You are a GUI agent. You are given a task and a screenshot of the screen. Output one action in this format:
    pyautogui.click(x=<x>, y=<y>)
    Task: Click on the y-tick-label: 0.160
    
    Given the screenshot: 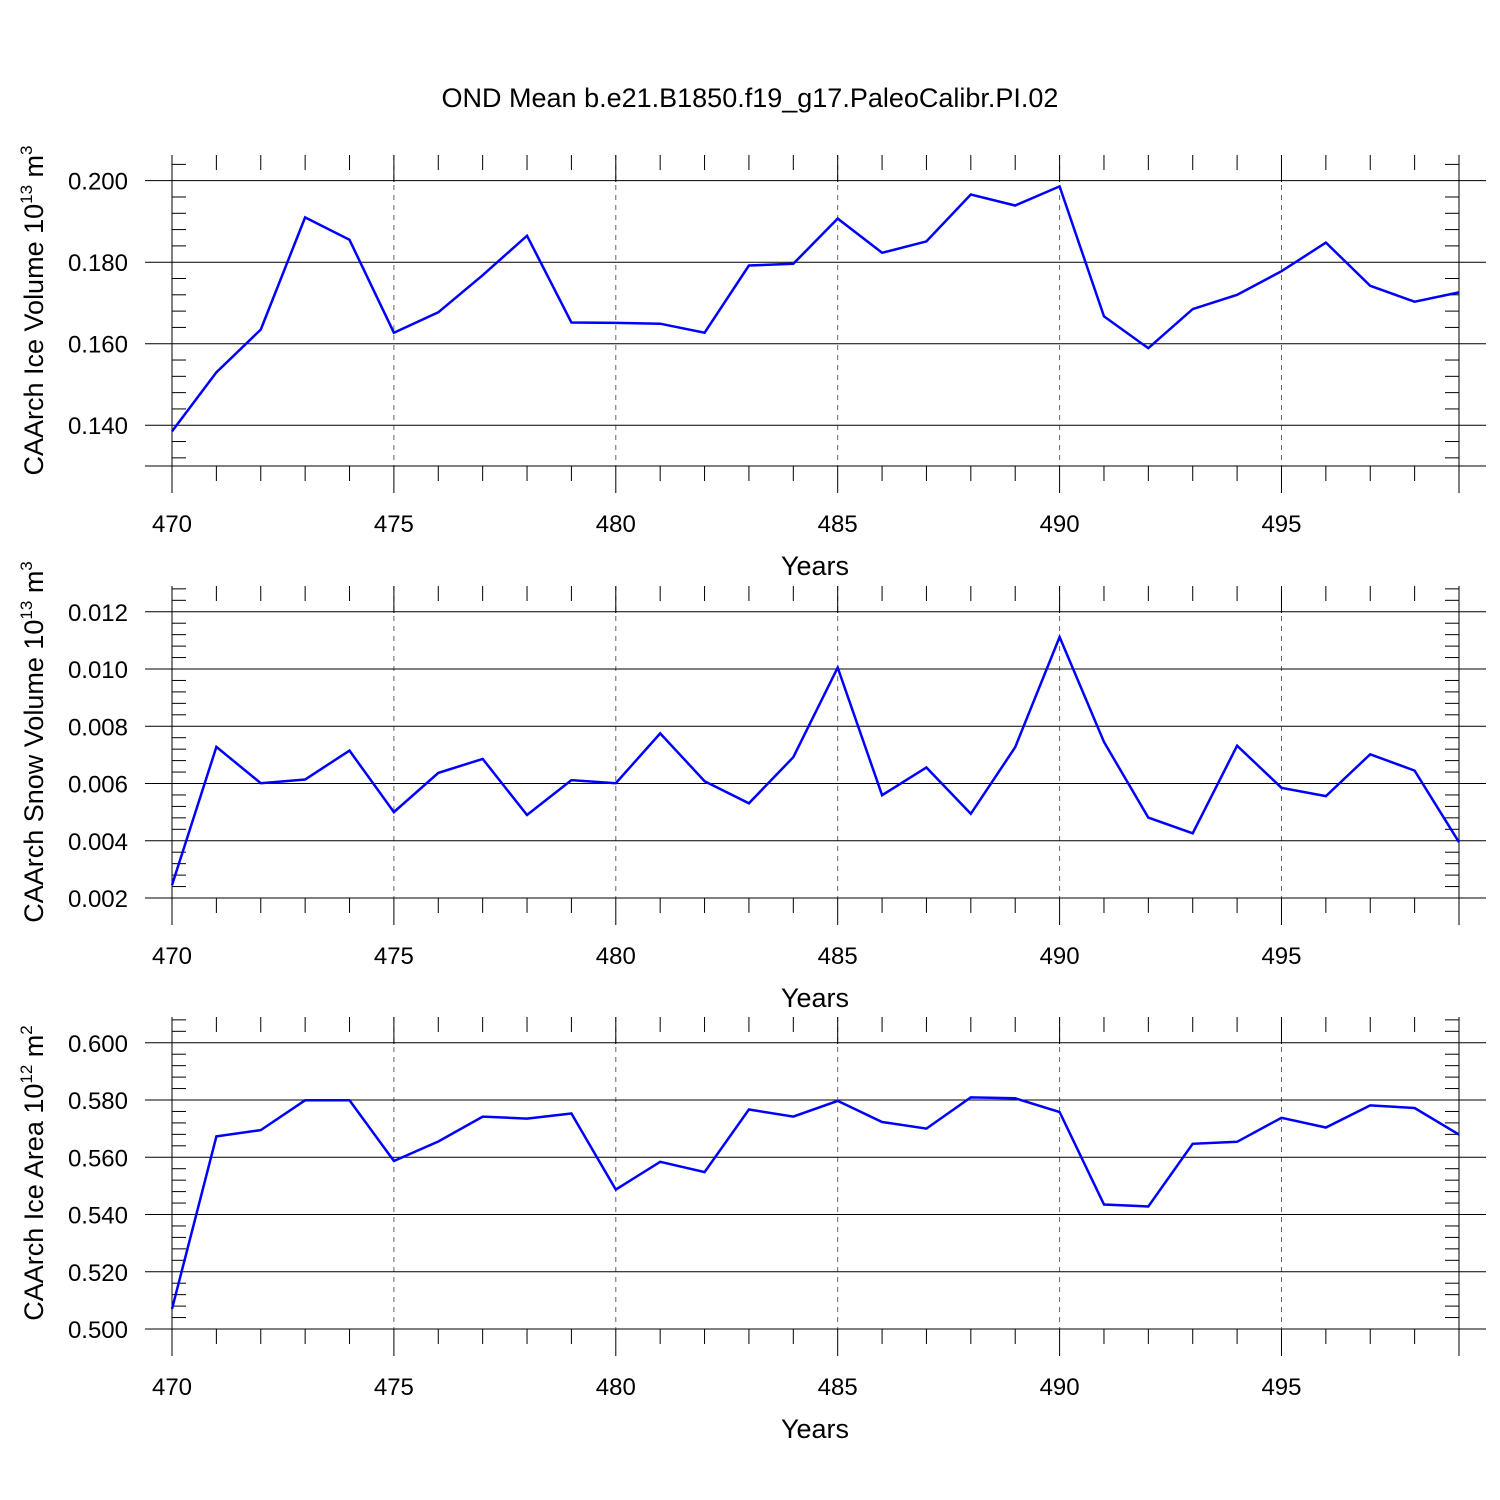 What is the action you would take?
    pyautogui.click(x=98, y=345)
    